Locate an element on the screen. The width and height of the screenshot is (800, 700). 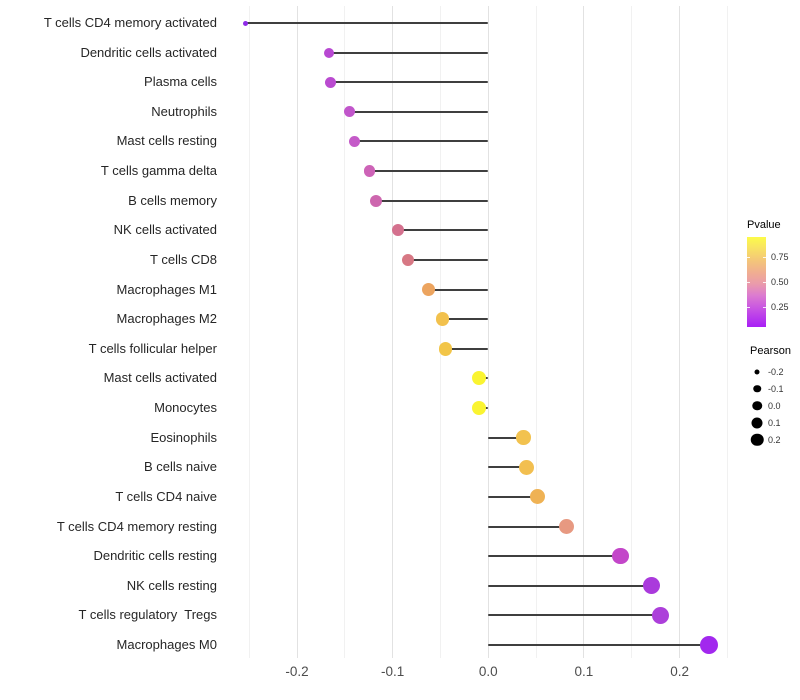
pearson-legend-entry: 0.1 is located at coordinates (775, 422).